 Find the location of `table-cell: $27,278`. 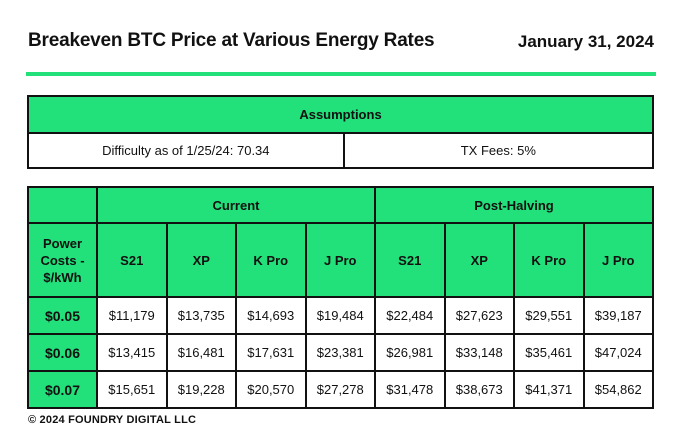

table-cell: $27,278 is located at coordinates (340, 389).